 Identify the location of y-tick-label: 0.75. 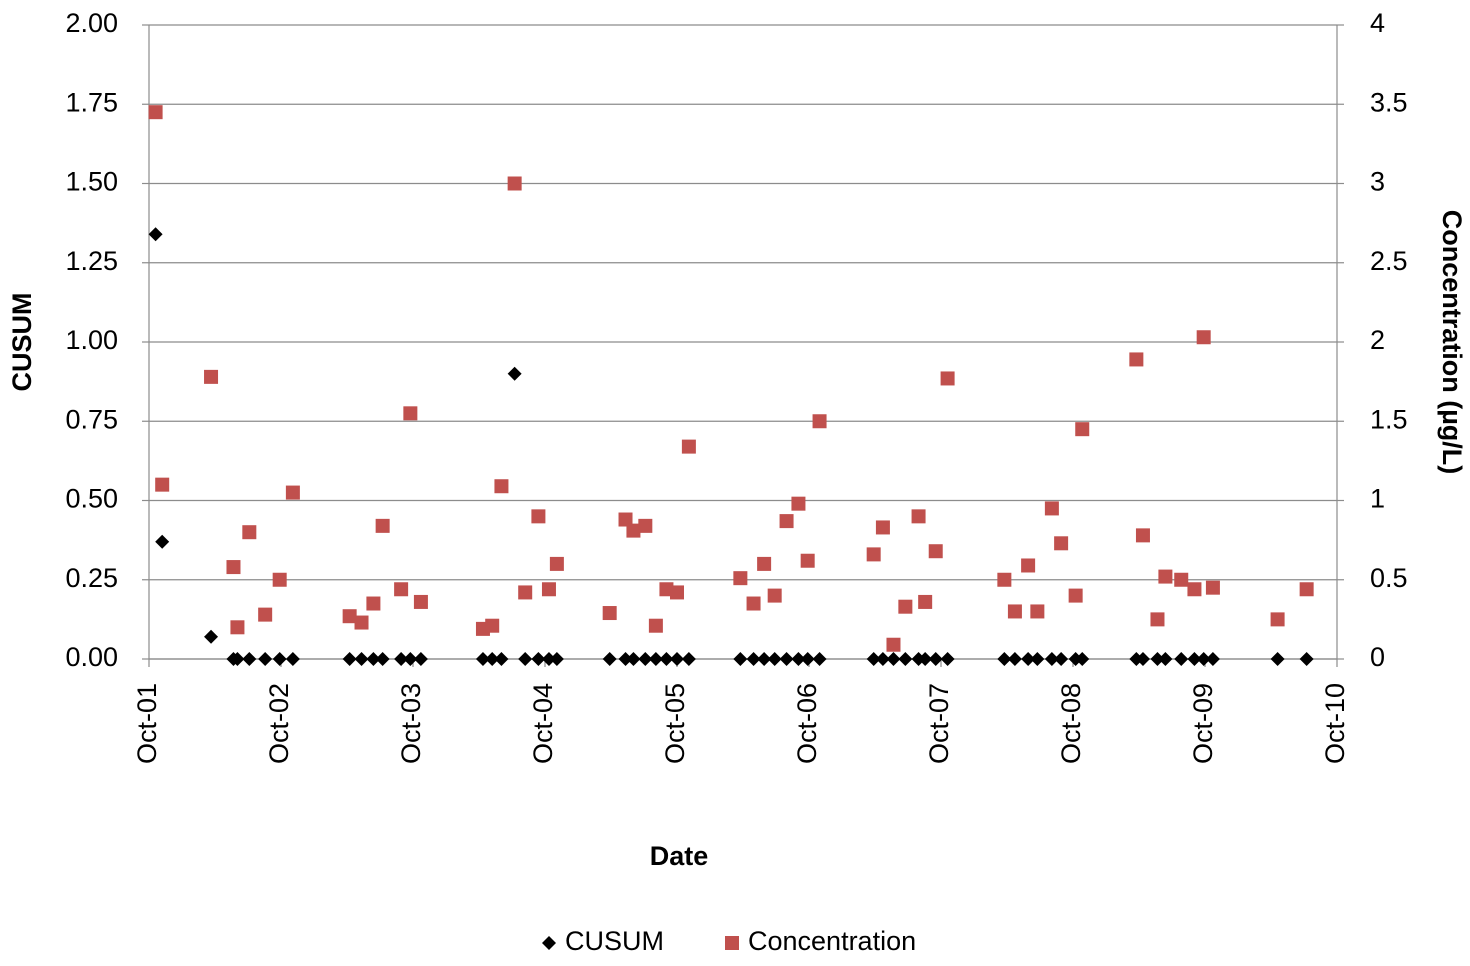
(91, 419).